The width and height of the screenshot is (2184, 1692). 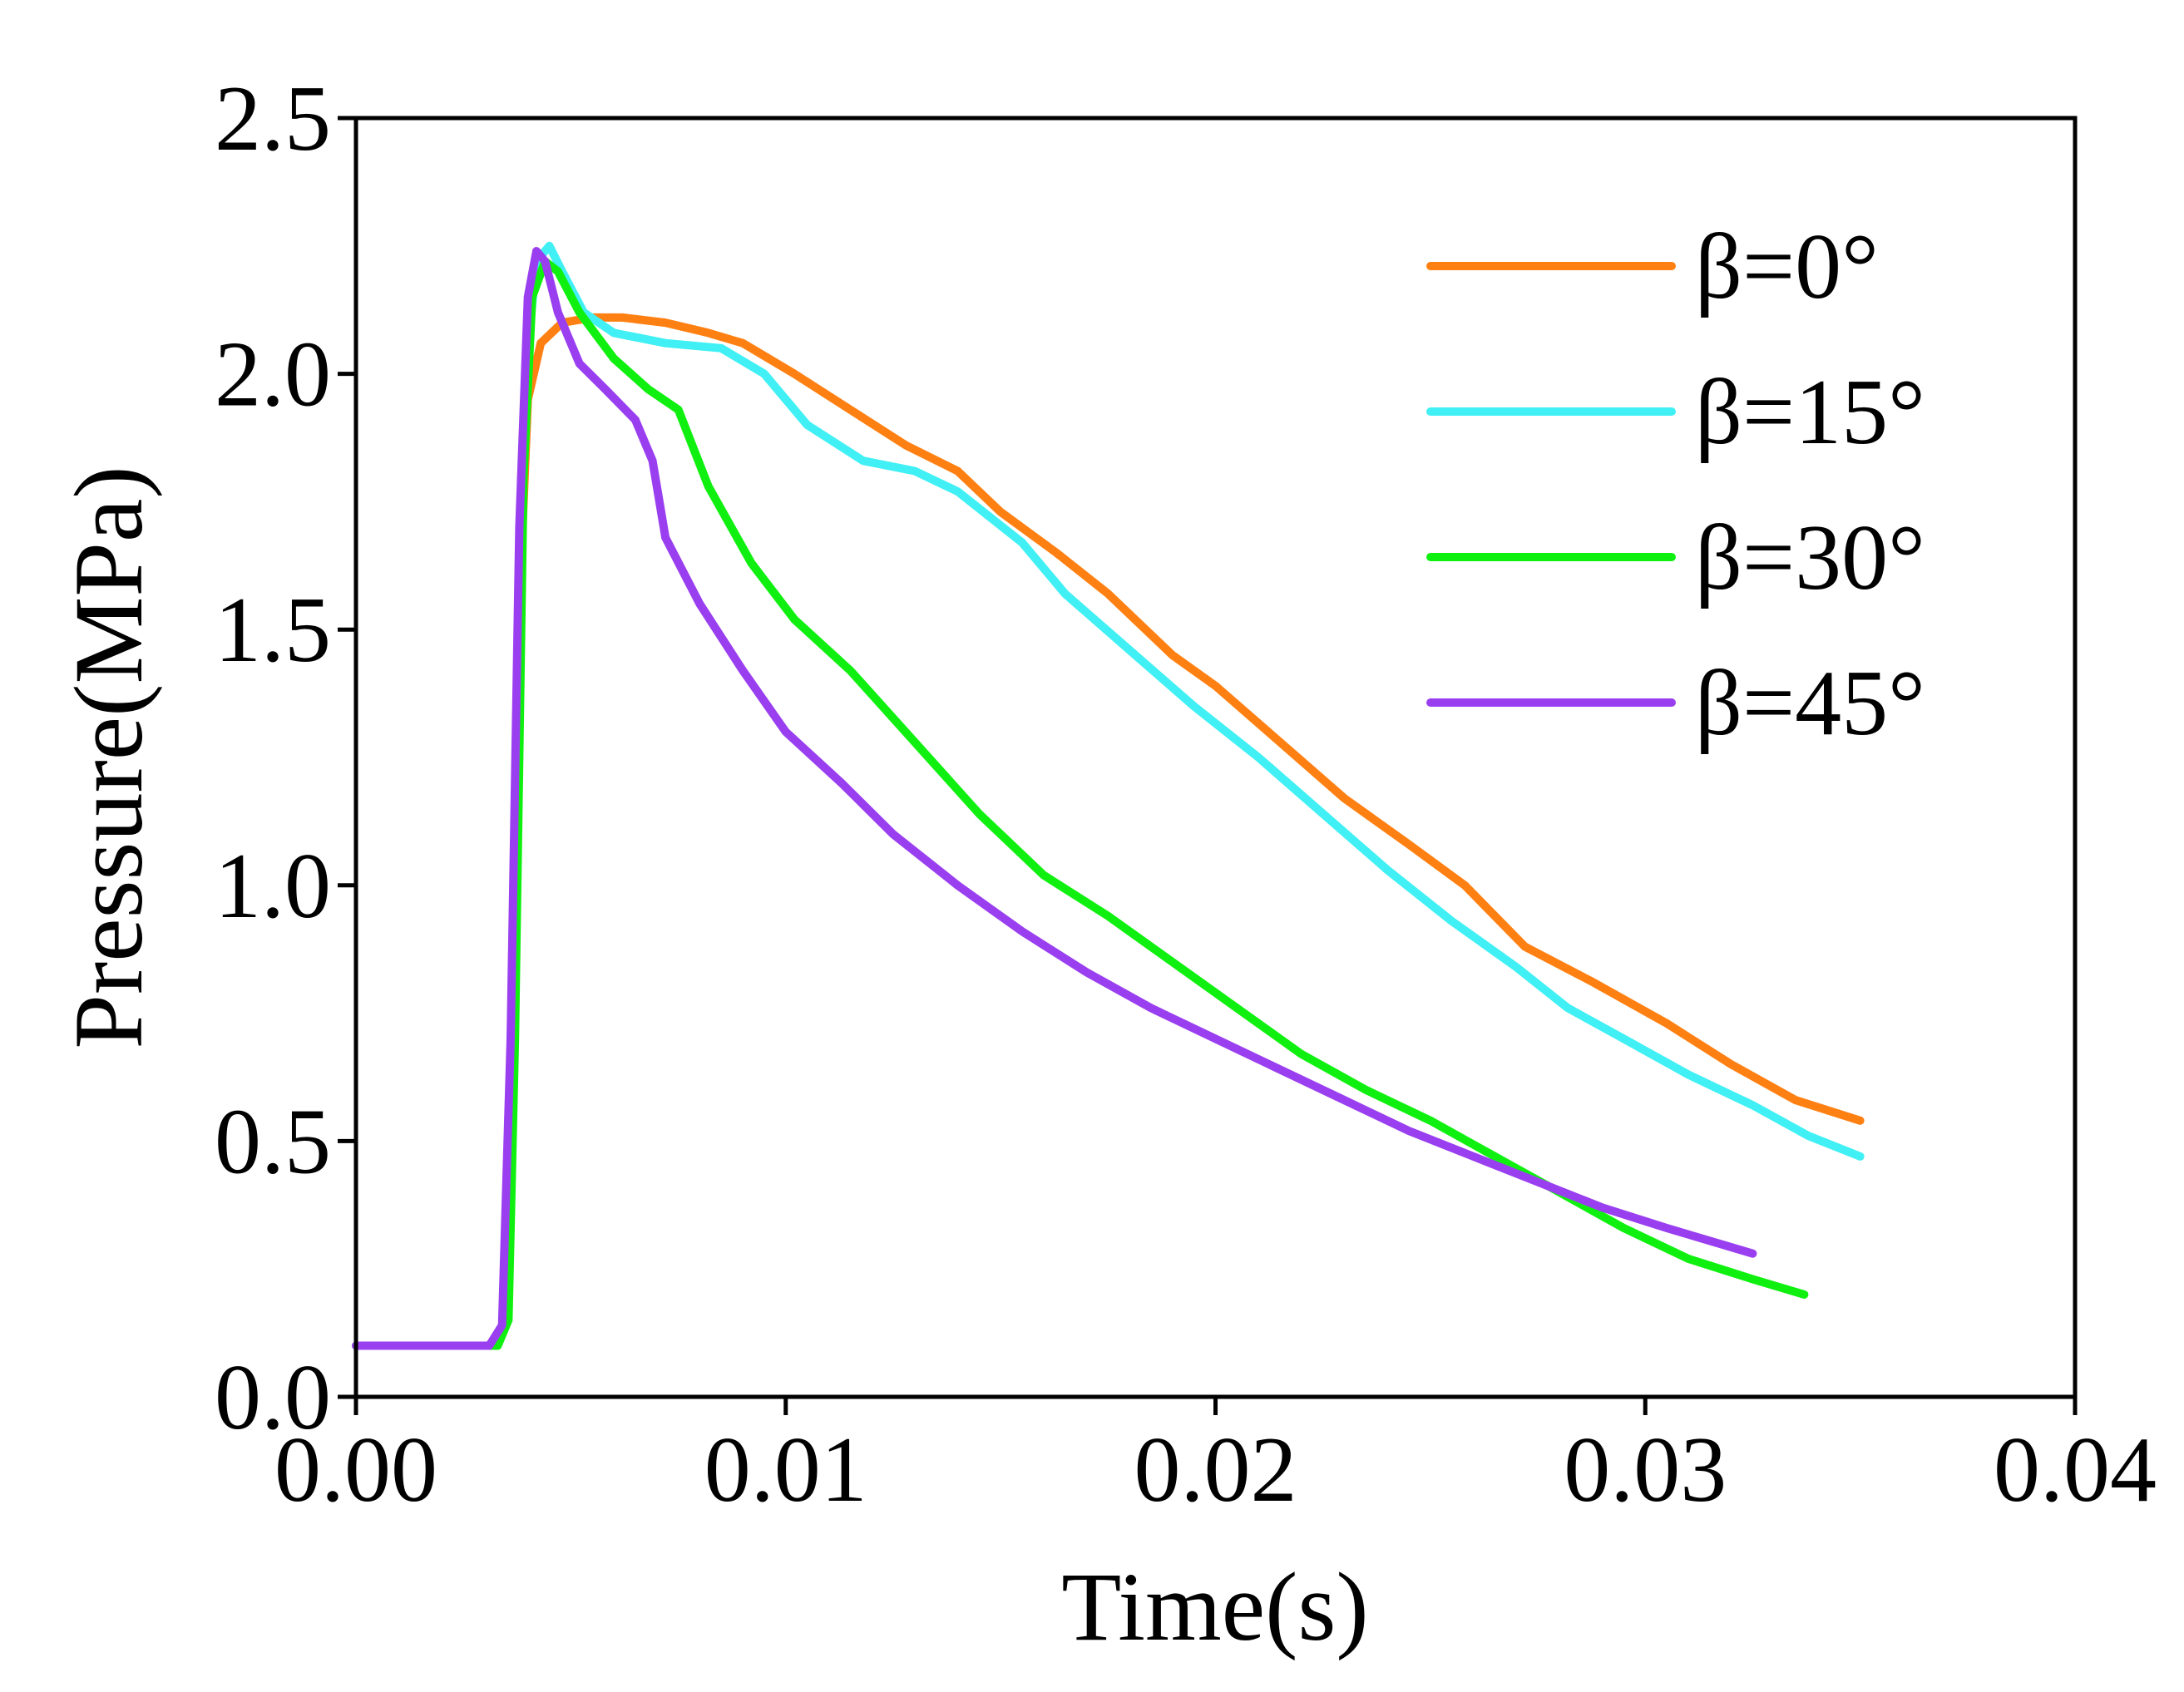 What do you see at coordinates (1810, 412) in the screenshot?
I see `legend-label-1: β=15°` at bounding box center [1810, 412].